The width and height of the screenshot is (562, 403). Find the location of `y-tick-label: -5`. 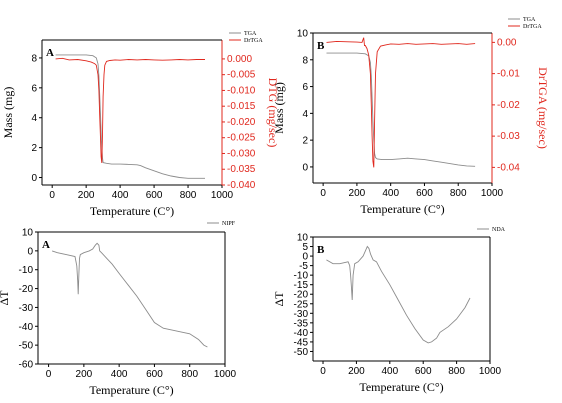

y-tick-label: -5 is located at coordinates (303, 266).